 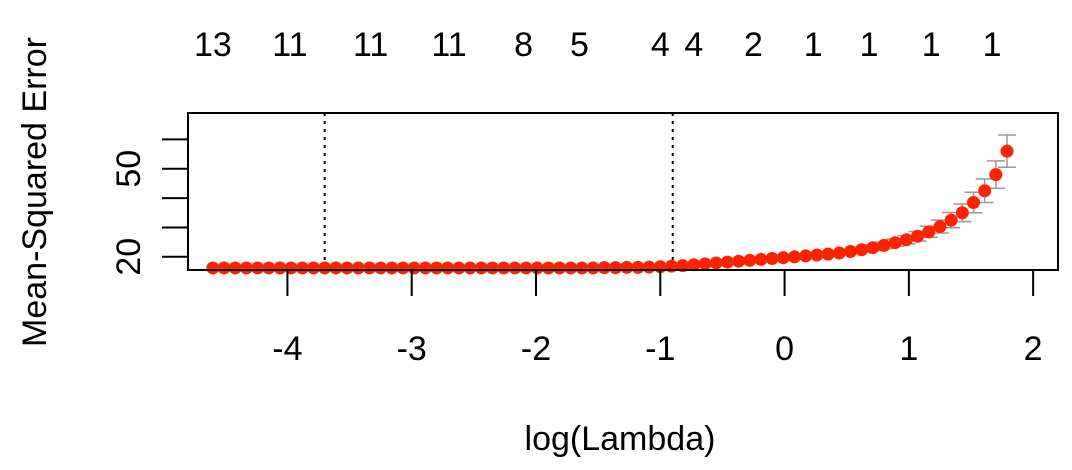 What do you see at coordinates (523, 45) in the screenshot?
I see `top-count-label: 8` at bounding box center [523, 45].